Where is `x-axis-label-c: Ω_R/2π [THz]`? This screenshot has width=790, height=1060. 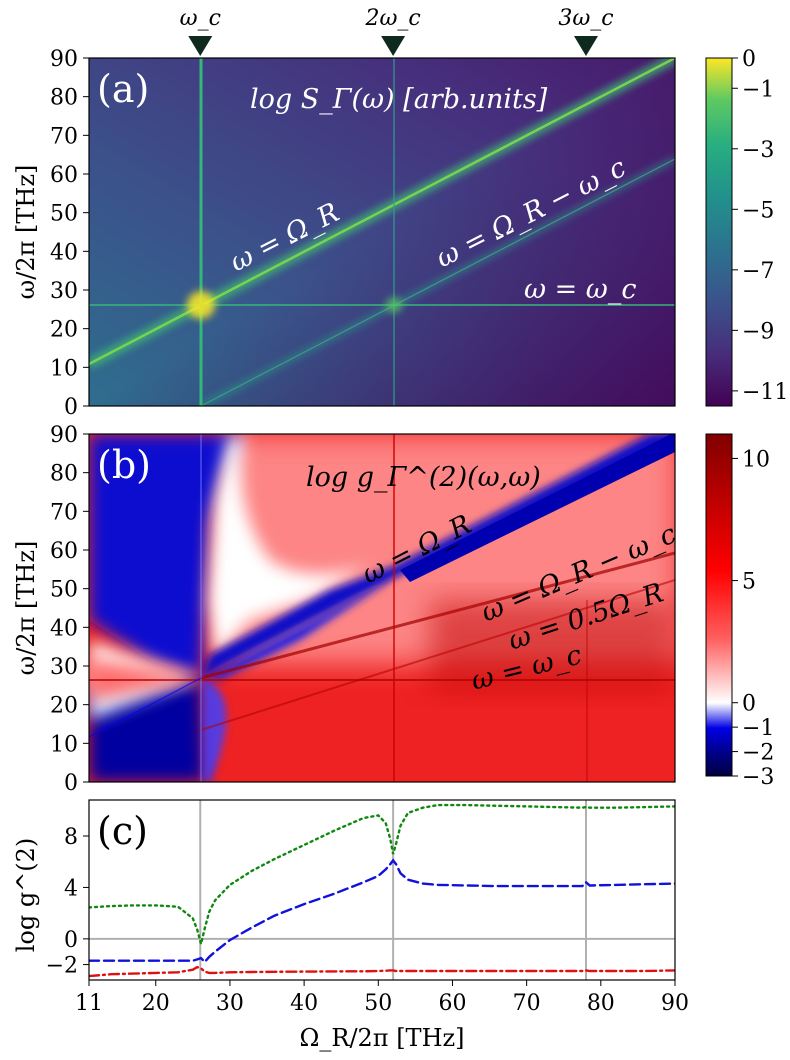
x-axis-label-c: Ω_R/2π [THz] is located at coordinates (381, 1038).